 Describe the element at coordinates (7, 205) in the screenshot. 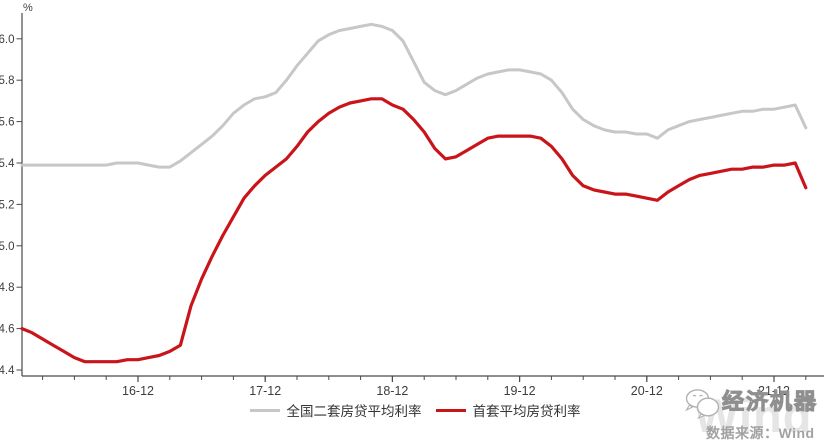

I see `y-tick-label: 5.2` at that location.